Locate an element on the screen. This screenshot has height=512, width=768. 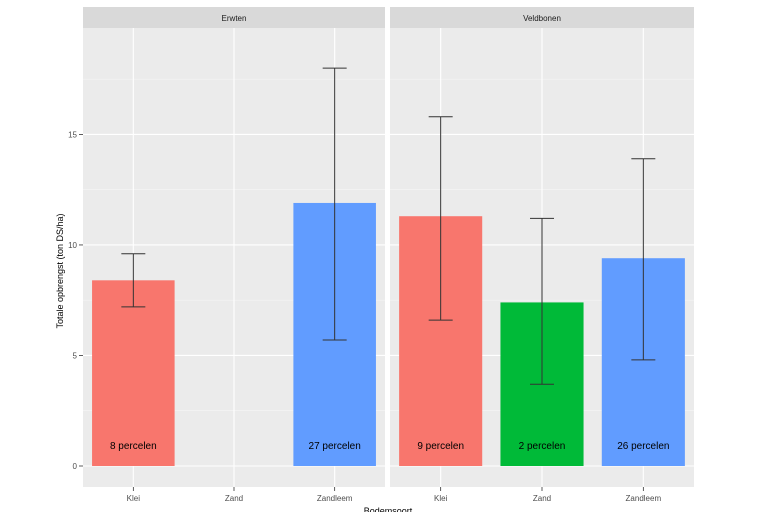
y-tick-label: 10 is located at coordinates (72, 245).